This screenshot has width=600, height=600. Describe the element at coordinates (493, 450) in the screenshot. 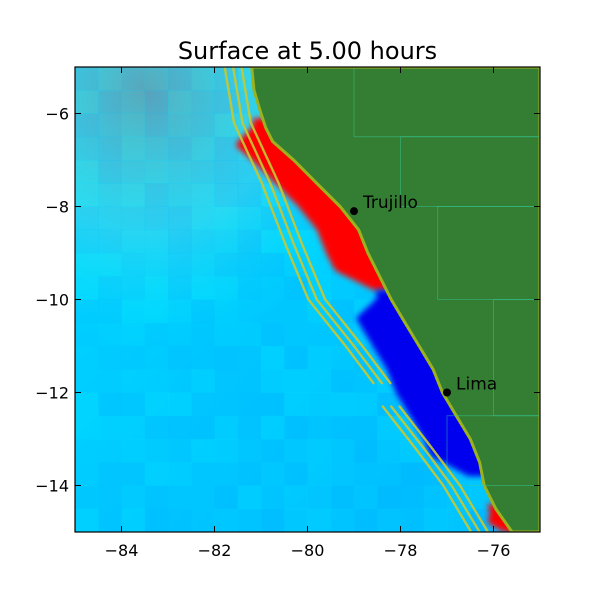

I see `land-grid-box` at that location.